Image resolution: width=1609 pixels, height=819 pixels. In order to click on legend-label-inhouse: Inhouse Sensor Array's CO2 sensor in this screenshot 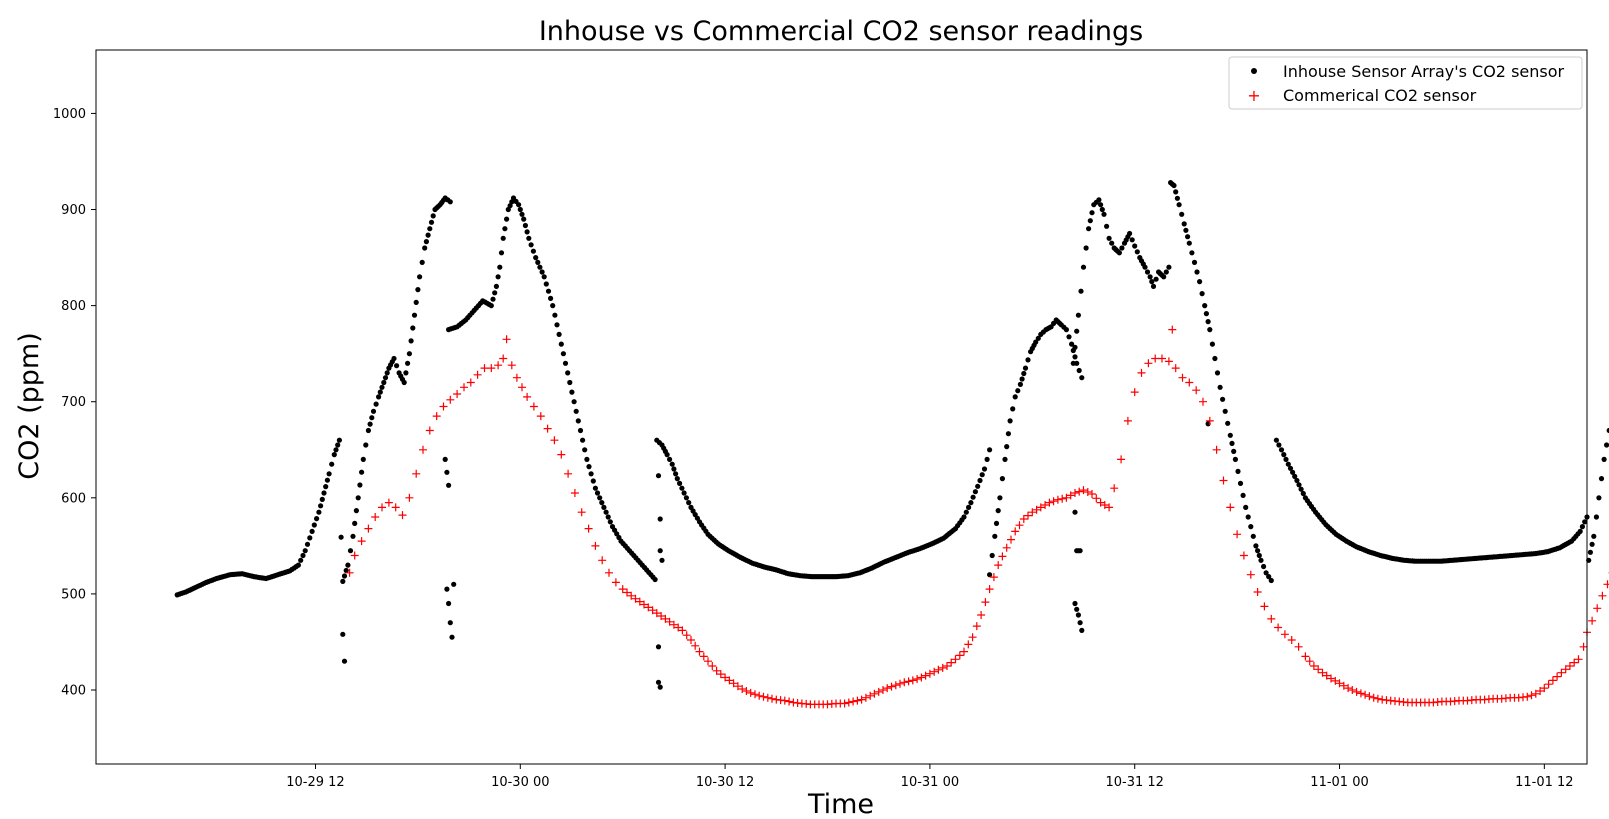, I will do `click(1424, 71)`.